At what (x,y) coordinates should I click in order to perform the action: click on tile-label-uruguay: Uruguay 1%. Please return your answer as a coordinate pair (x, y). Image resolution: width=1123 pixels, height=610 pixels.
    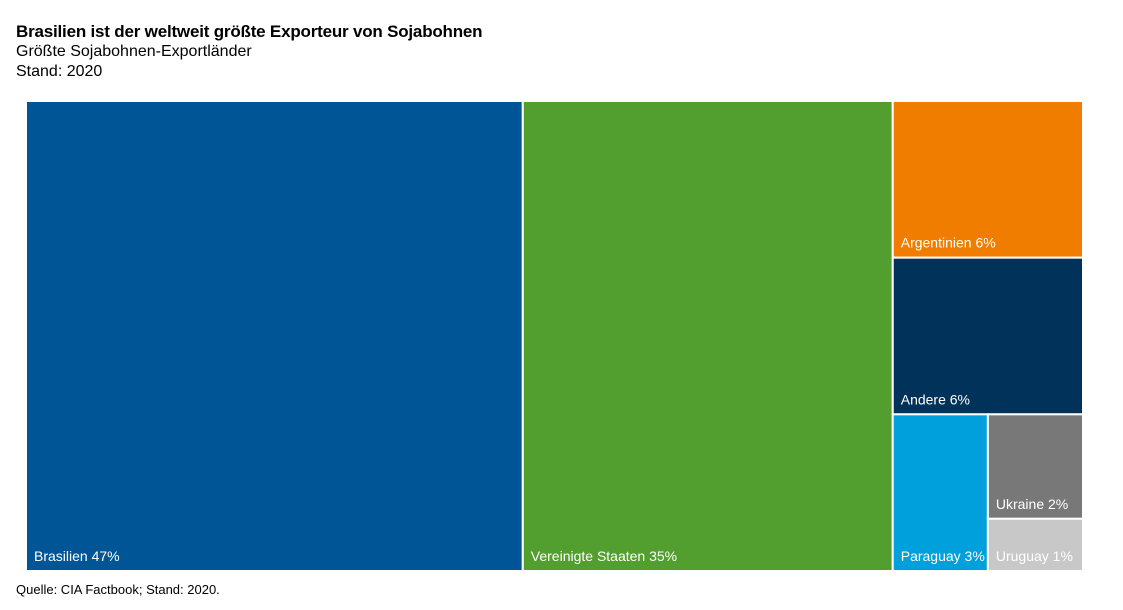
    Looking at the image, I should click on (1034, 556).